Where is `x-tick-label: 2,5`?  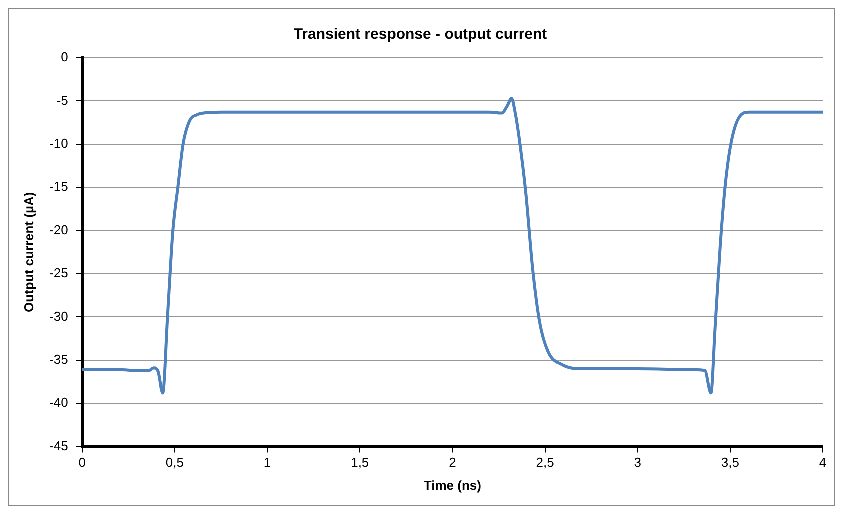 x-tick-label: 2,5 is located at coordinates (545, 462).